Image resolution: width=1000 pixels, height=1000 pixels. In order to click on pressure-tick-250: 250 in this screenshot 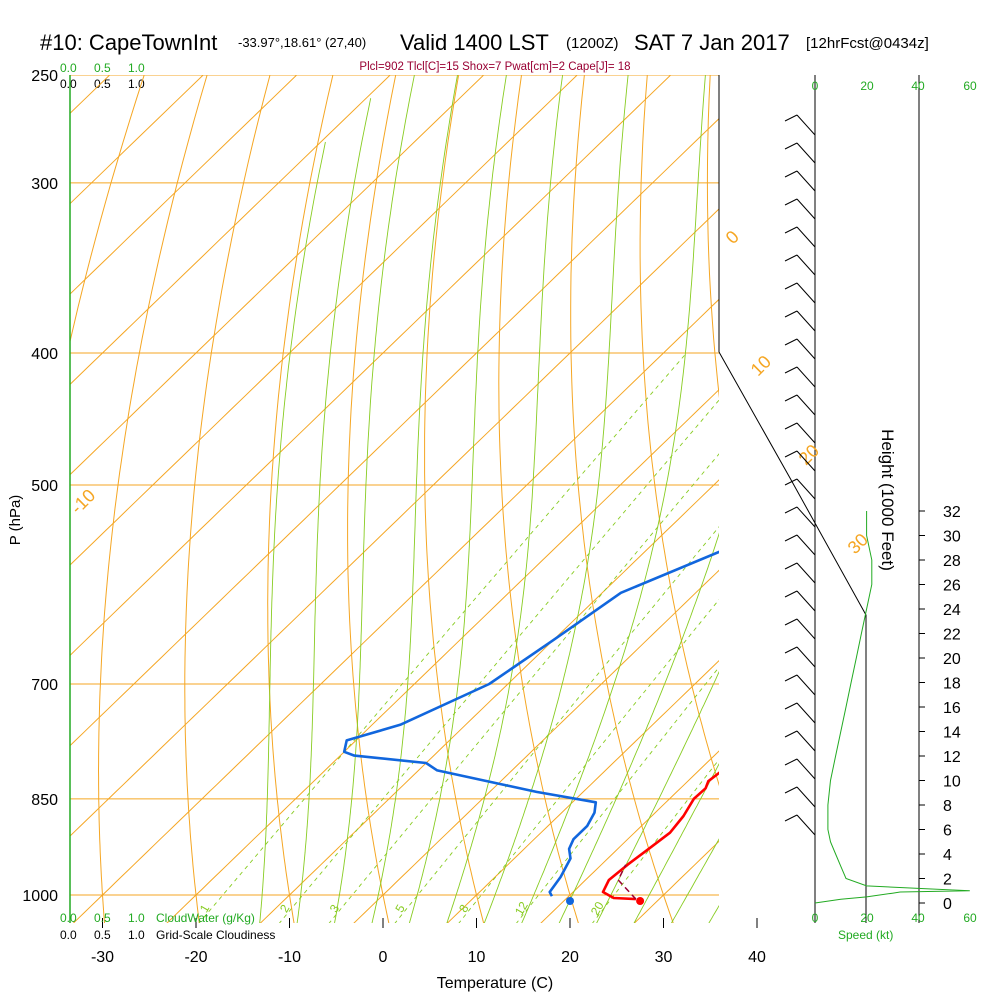, I will do `click(44, 76)`.